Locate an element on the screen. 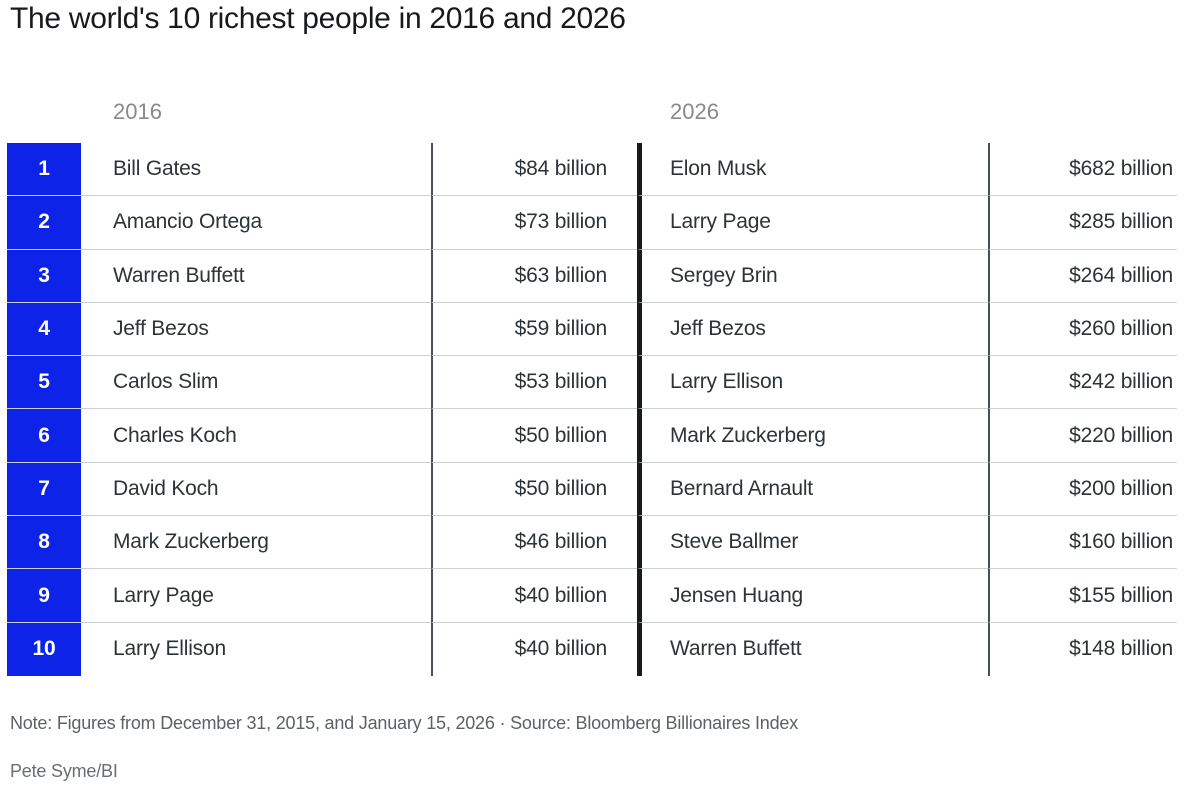 The image size is (1200, 794). rank-badge: 5 is located at coordinates (44, 383).